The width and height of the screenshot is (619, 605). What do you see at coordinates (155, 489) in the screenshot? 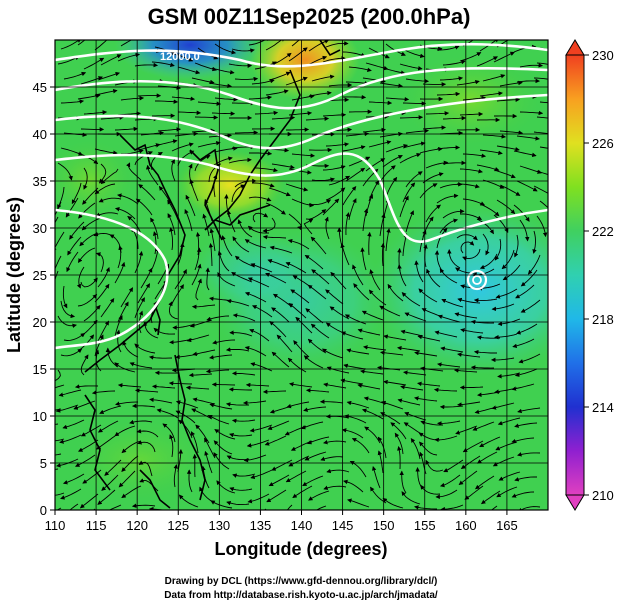
I see `coastline-borneo` at bounding box center [155, 489].